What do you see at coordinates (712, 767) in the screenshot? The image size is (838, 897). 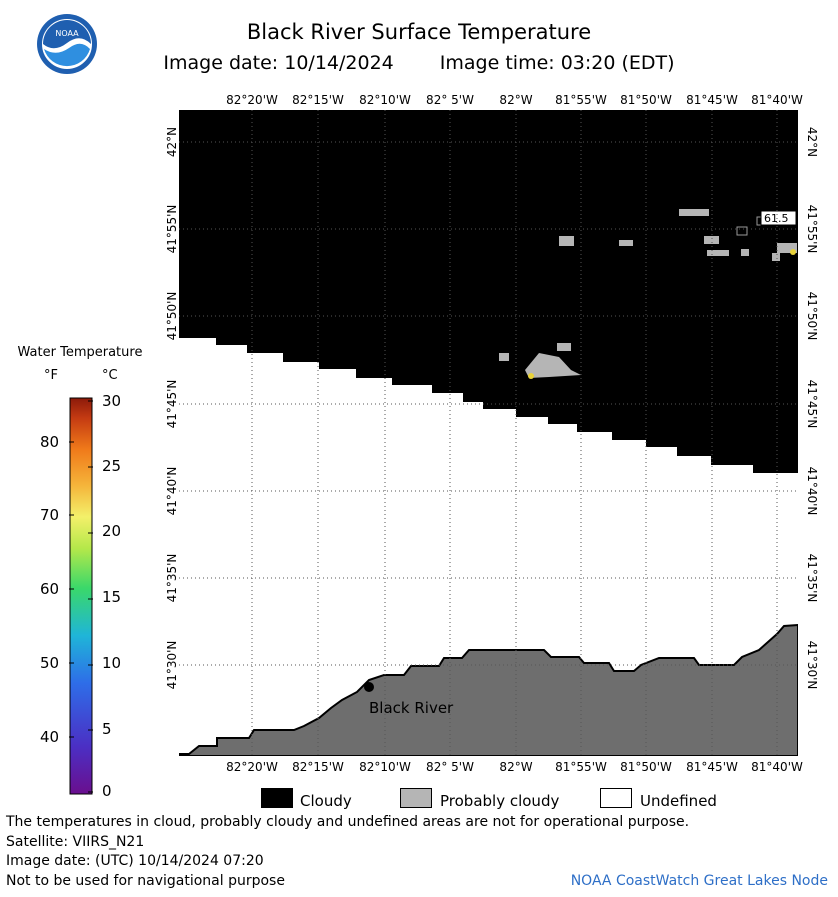 I see `lon-label-bottom: 81°45'W` at bounding box center [712, 767].